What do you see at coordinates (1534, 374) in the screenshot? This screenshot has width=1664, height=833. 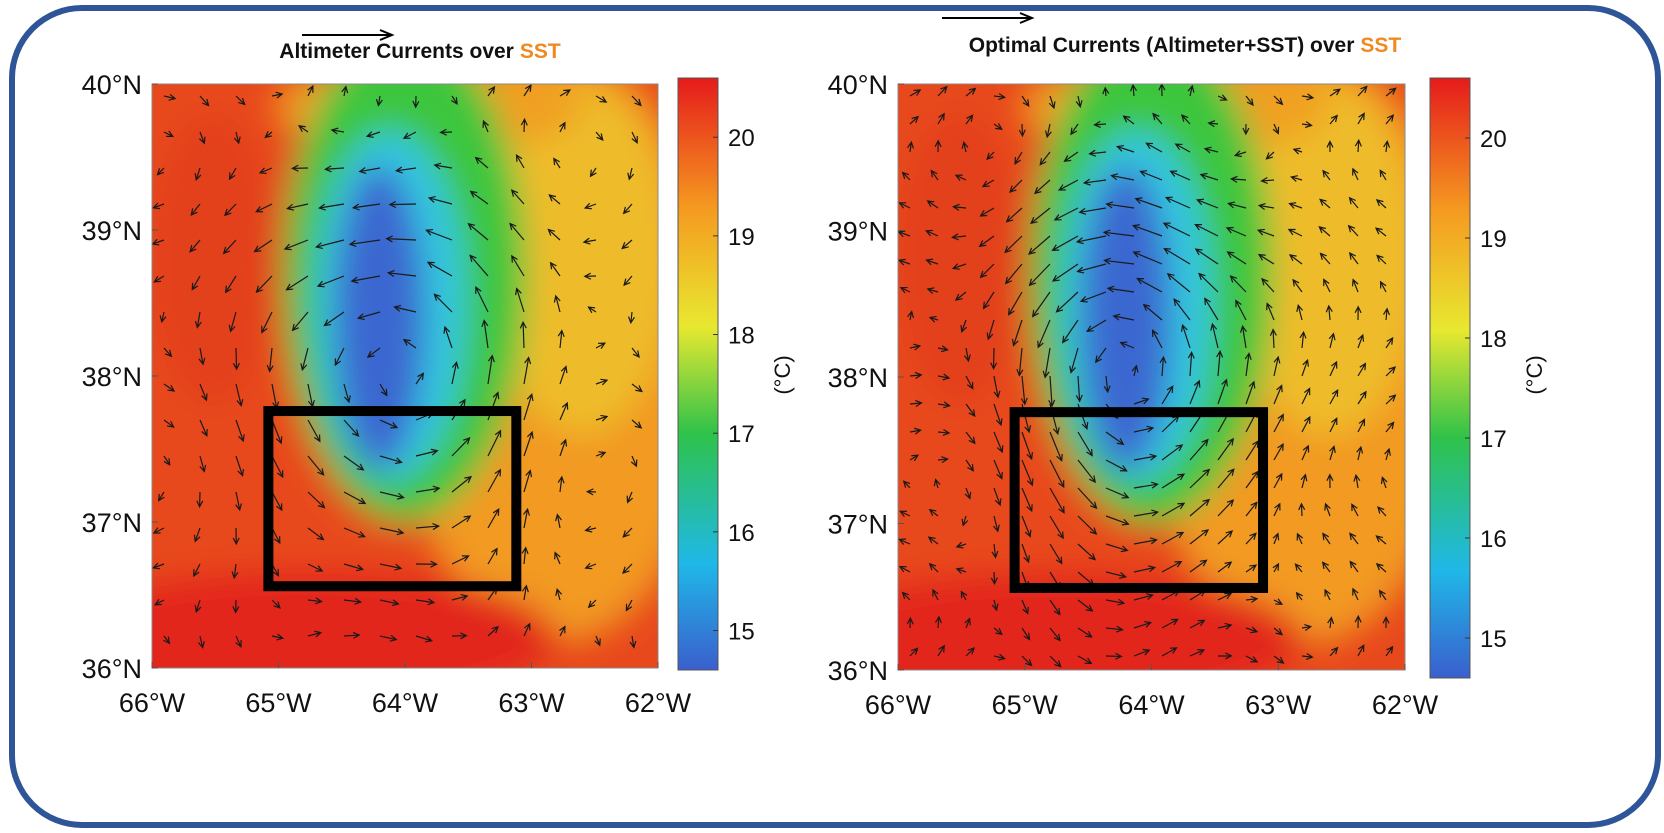 I see `colorbar-label: (°C)` at bounding box center [1534, 374].